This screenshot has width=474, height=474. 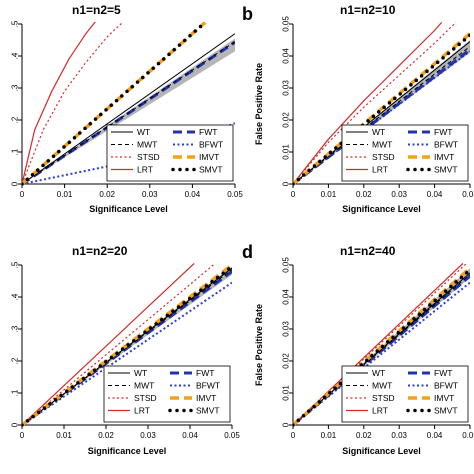 What do you see at coordinates (378, 373) in the screenshot?
I see `legend-label-wt: WT` at bounding box center [378, 373].